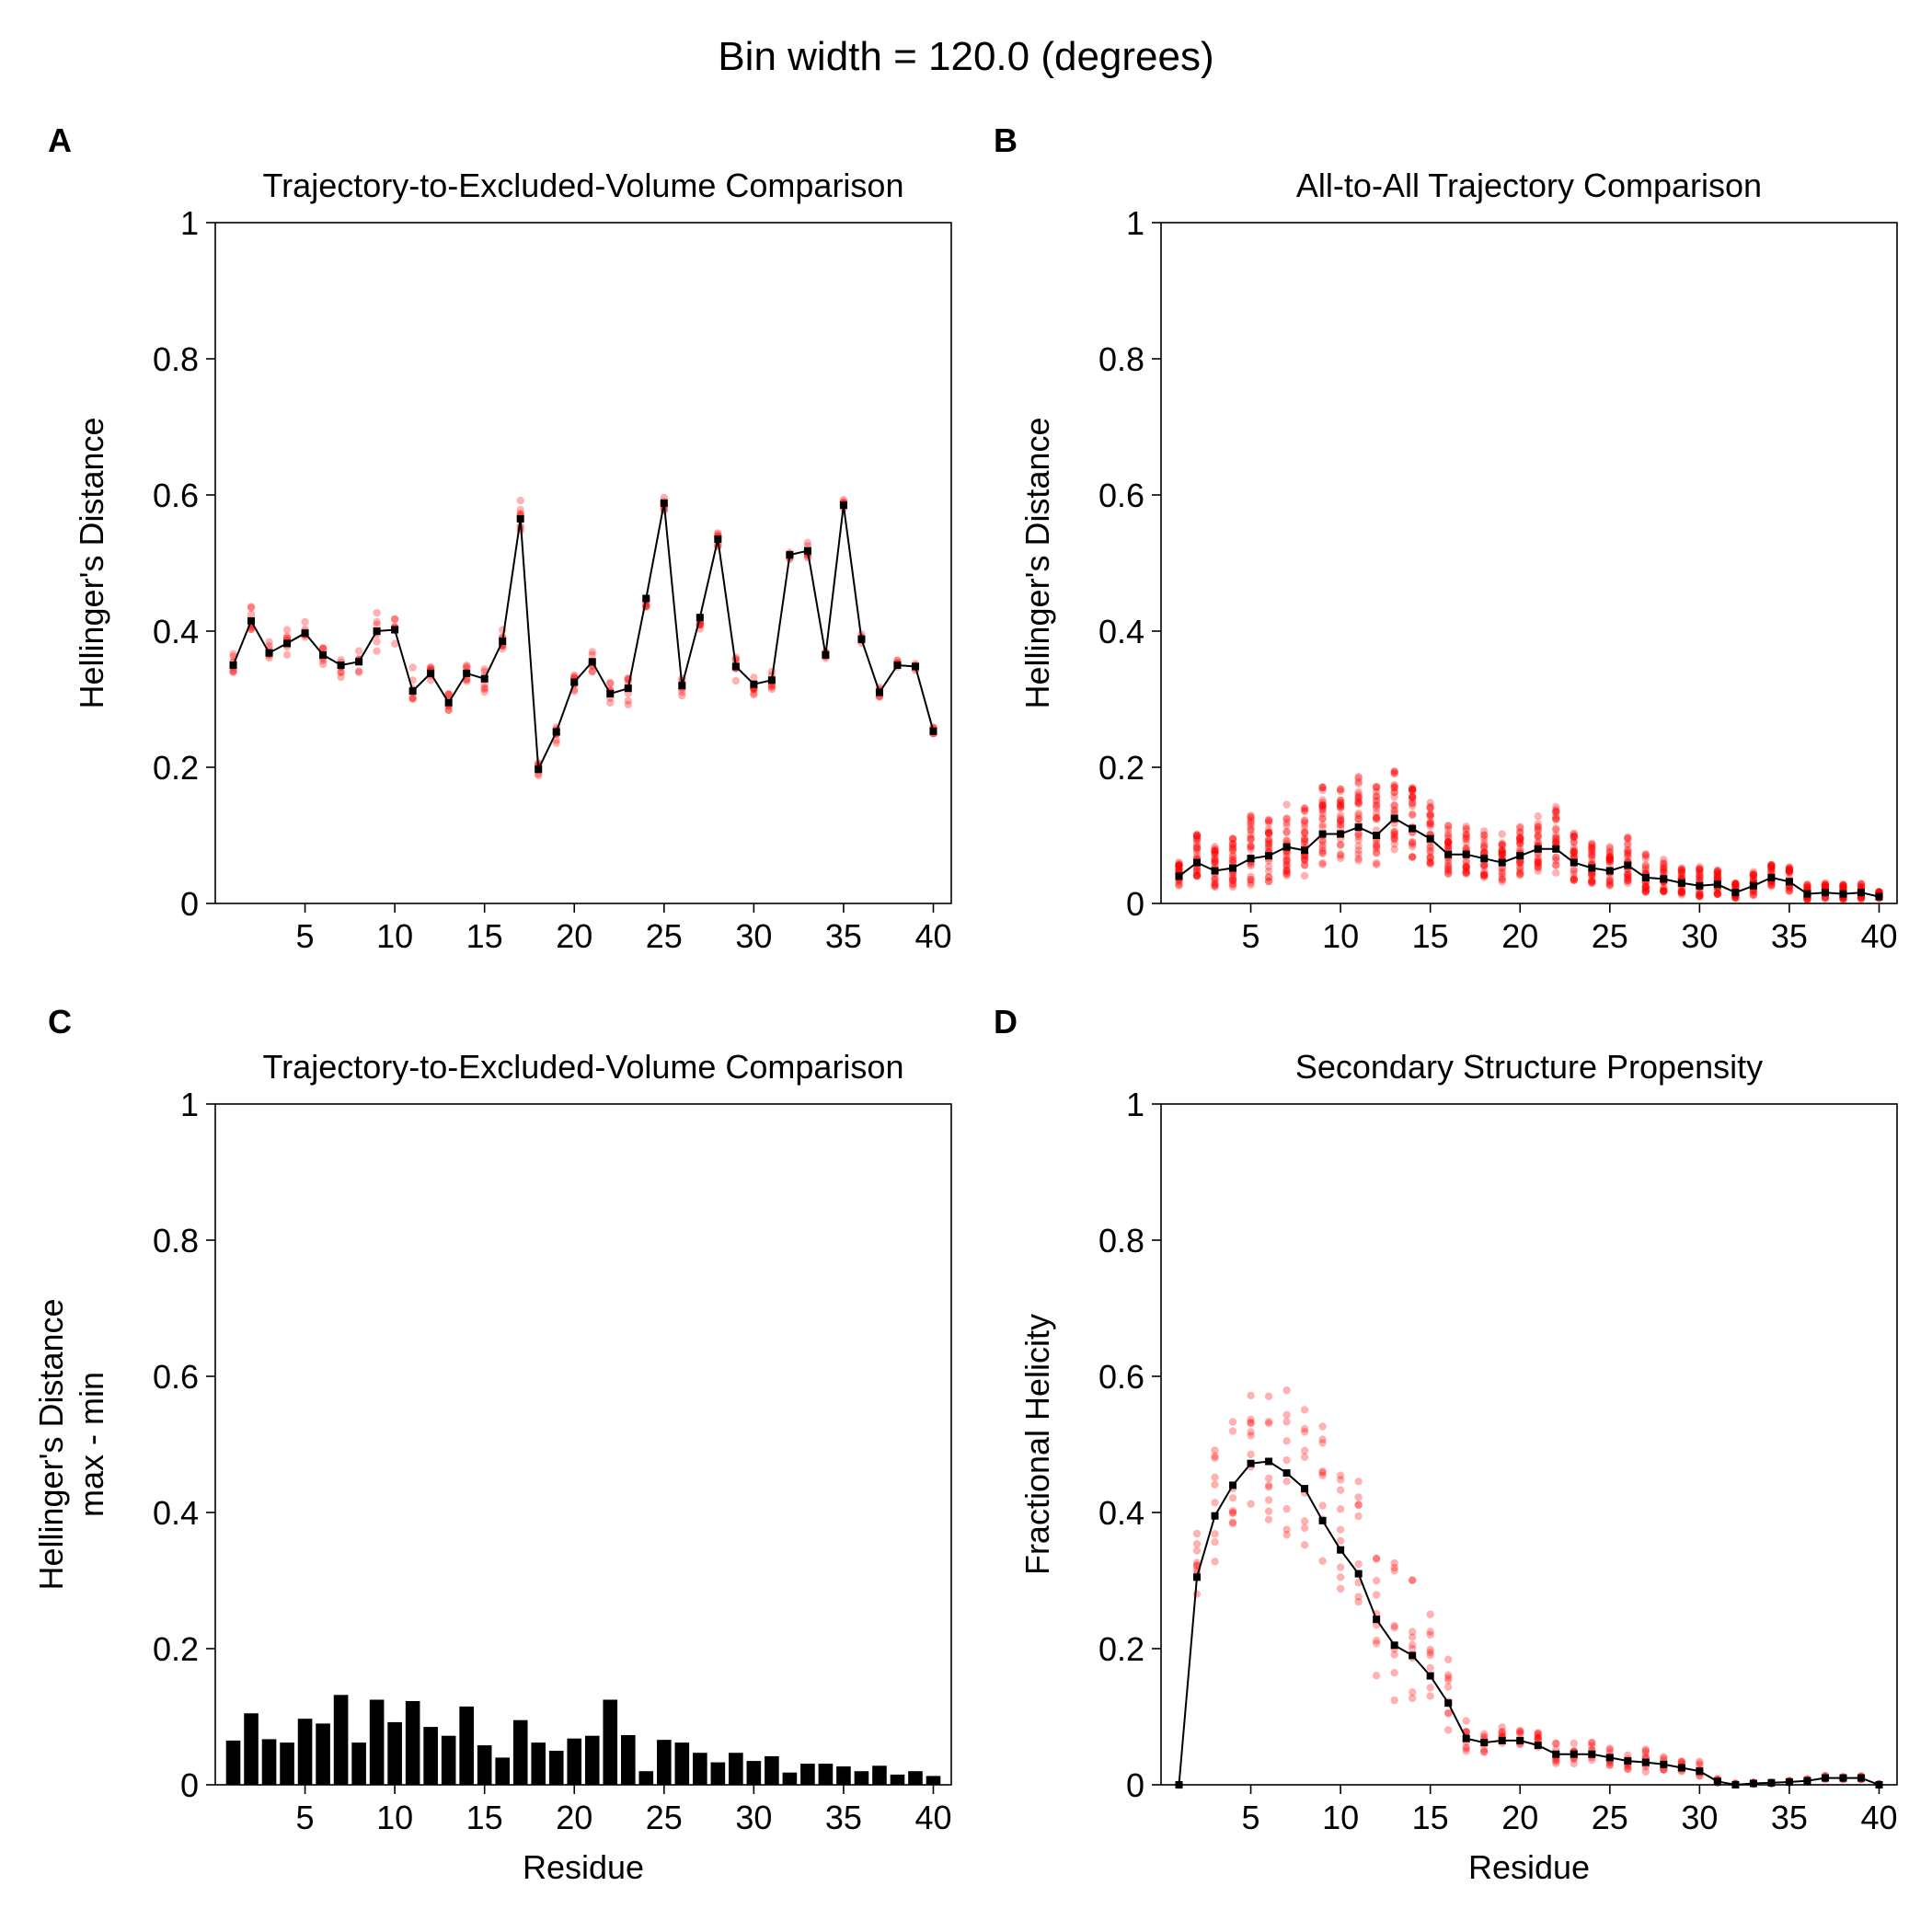 The width and height of the screenshot is (1932, 1932). I want to click on x-tick-label: 15, so click(1430, 1817).